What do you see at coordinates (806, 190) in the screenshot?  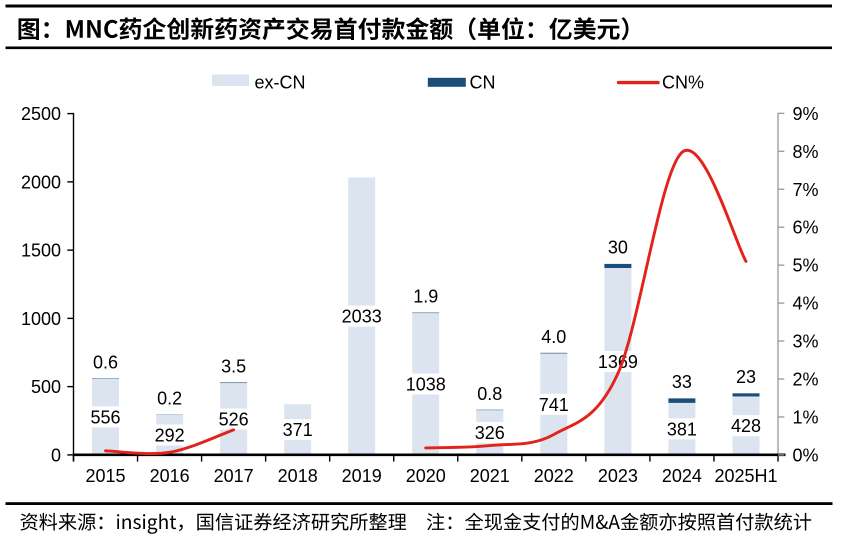 I see `svg-text: 7%` at bounding box center [806, 190].